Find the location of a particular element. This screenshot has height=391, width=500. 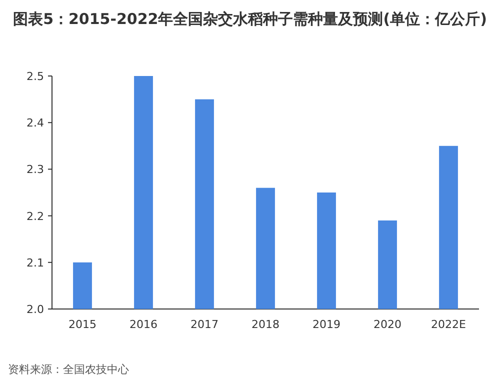

chart-title: 图表5：2015-2022年全国杂交水稻种子需种量及预测(单位：亿公斤) is located at coordinates (250, 19).